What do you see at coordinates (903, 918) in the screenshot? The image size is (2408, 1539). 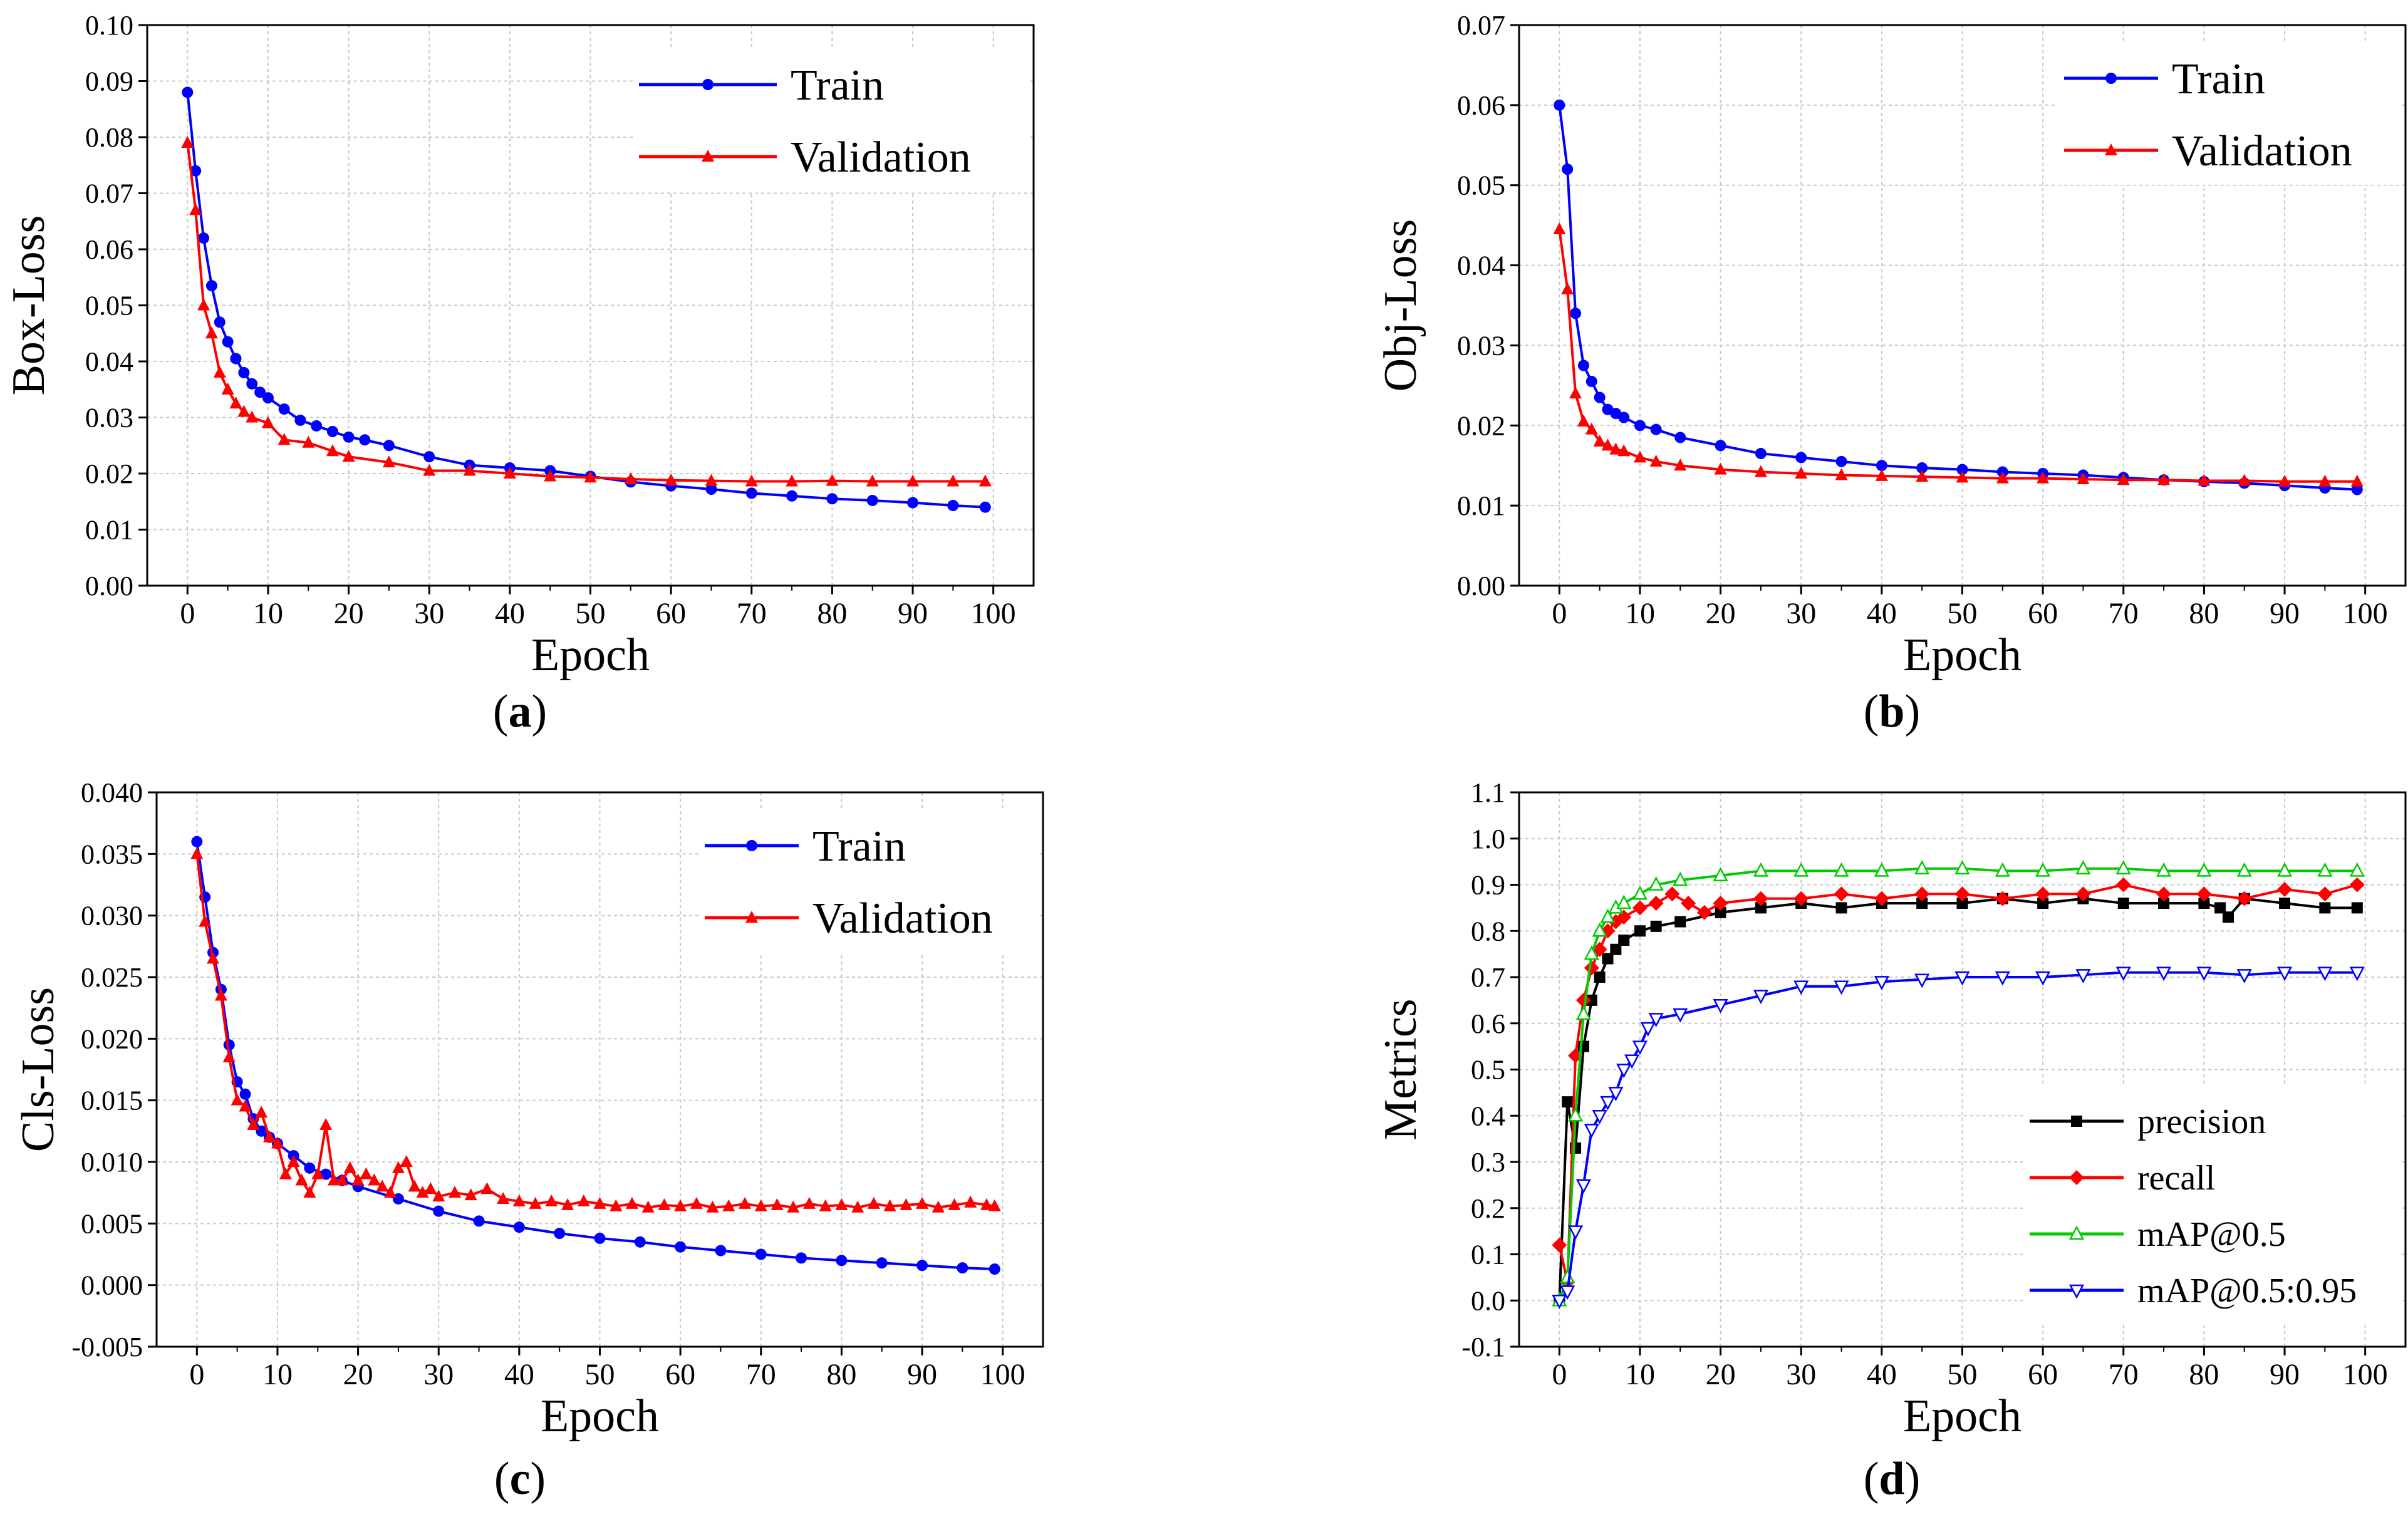 I see `legend-label: Validation` at bounding box center [903, 918].